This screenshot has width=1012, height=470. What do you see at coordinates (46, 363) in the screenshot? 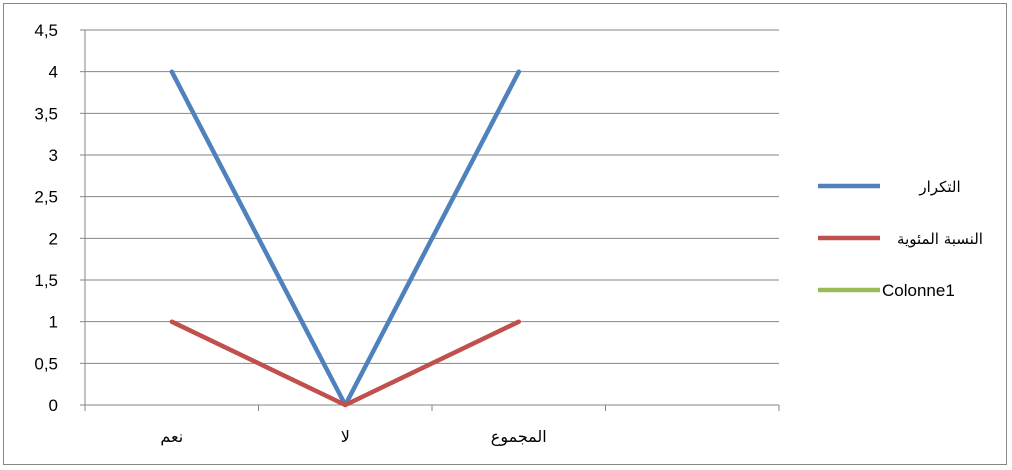
I see `y-tick-label: 0,5` at bounding box center [46, 363].